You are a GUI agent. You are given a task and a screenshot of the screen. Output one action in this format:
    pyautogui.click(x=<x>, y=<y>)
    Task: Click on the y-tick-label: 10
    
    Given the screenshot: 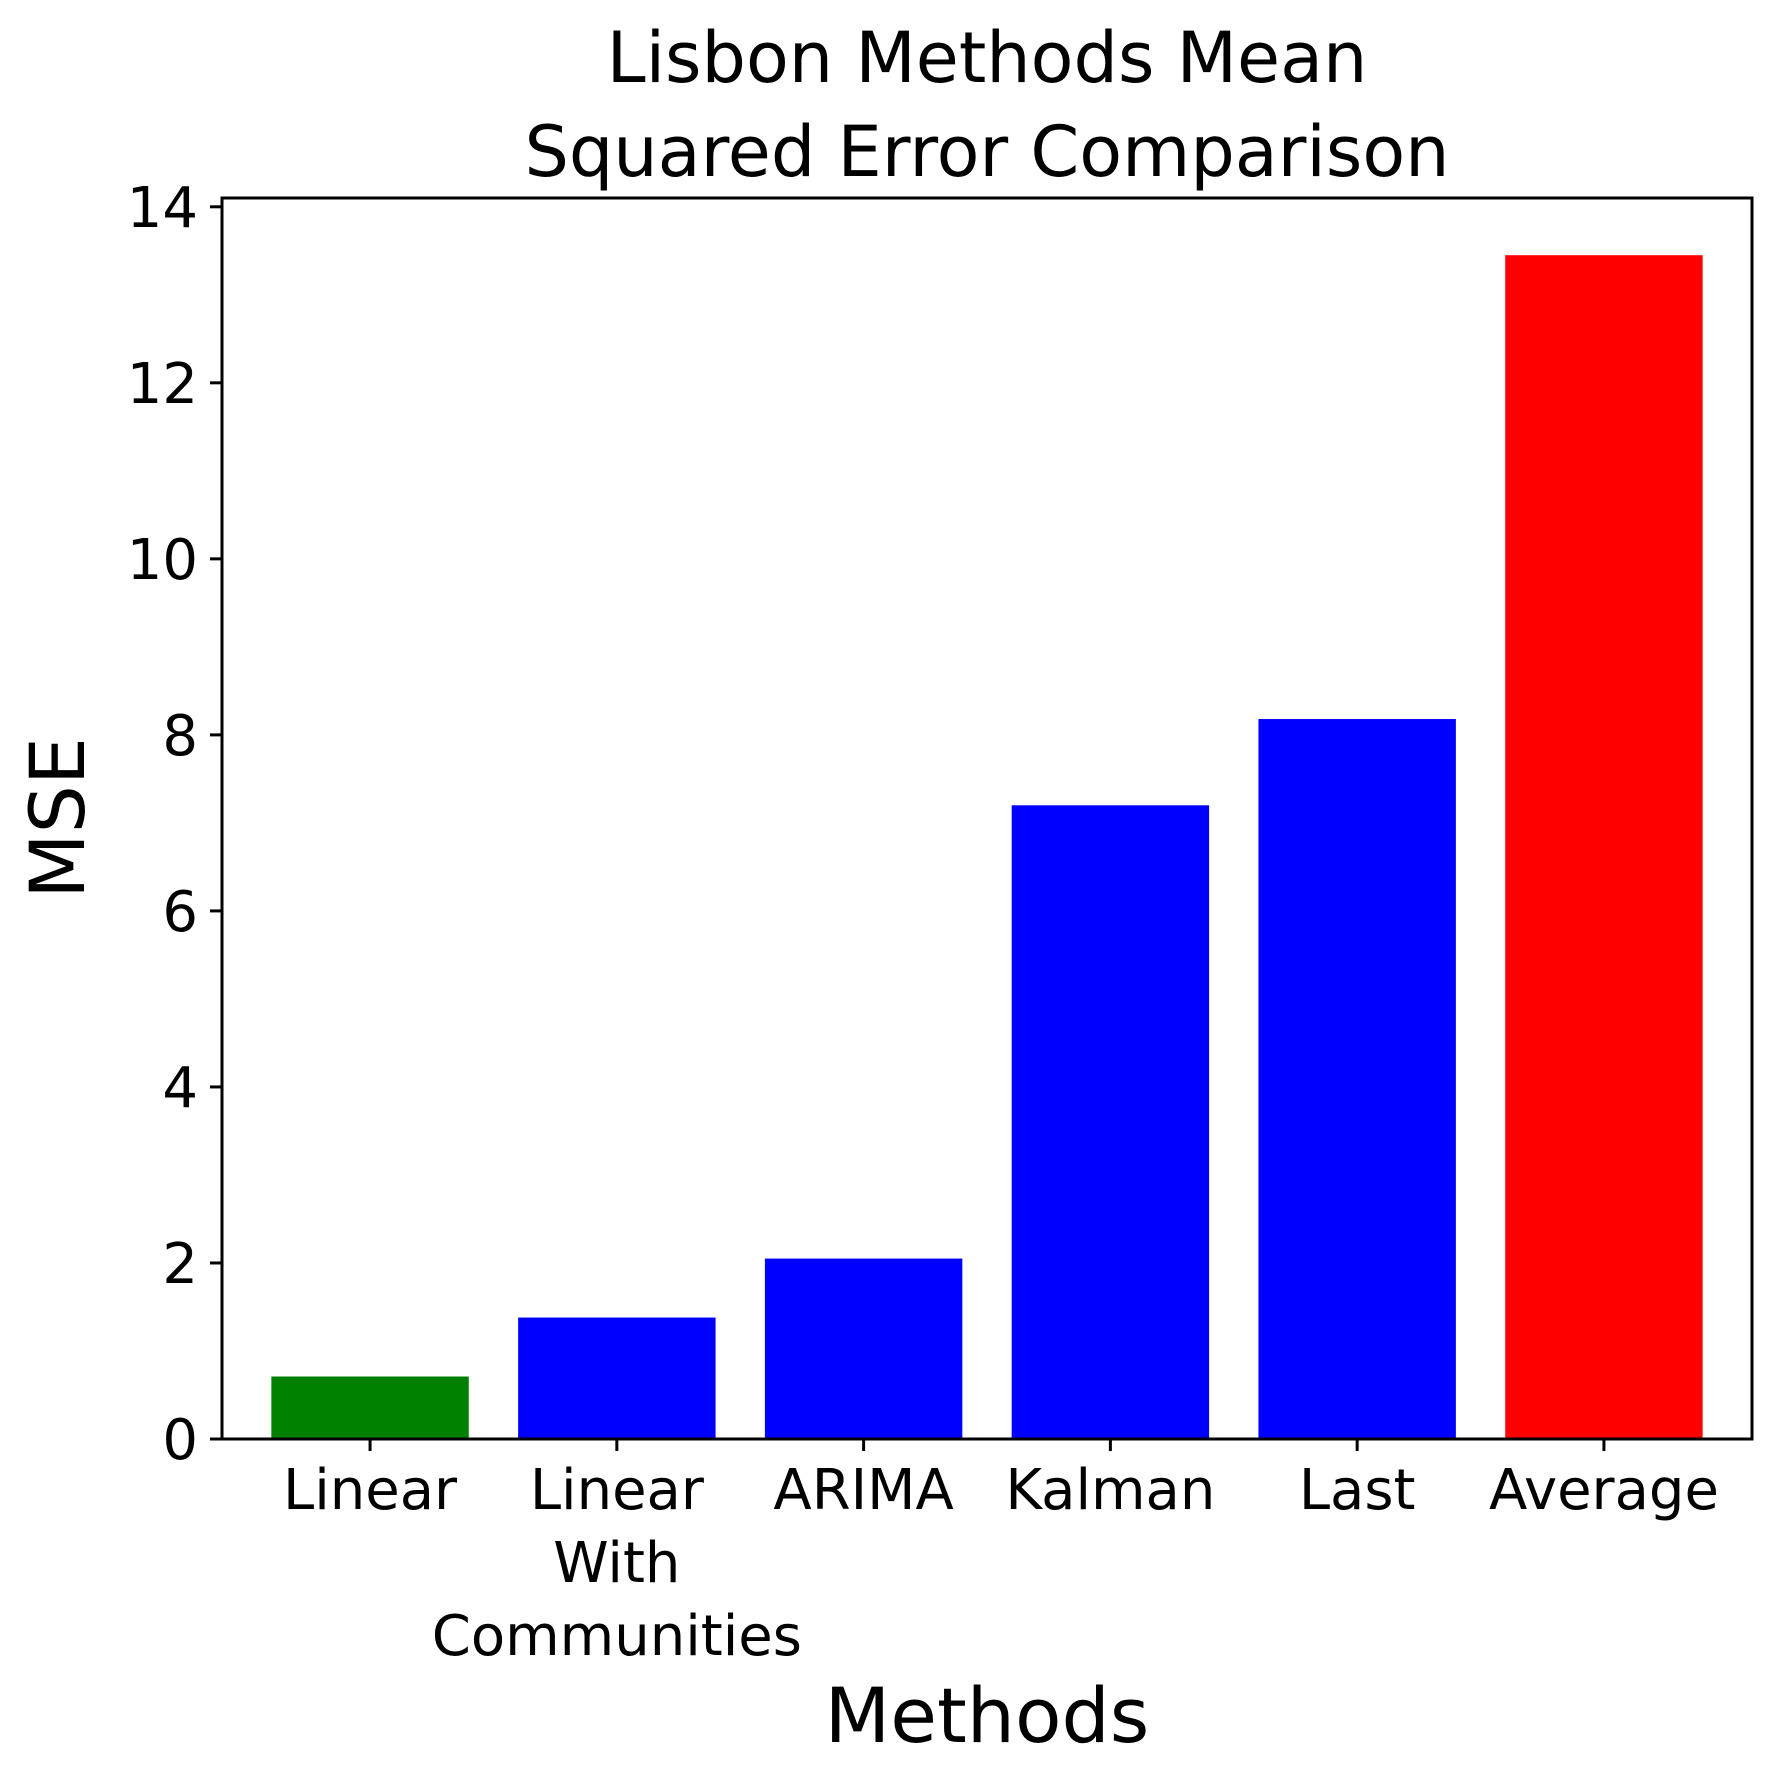 What is the action you would take?
    pyautogui.click(x=162, y=560)
    